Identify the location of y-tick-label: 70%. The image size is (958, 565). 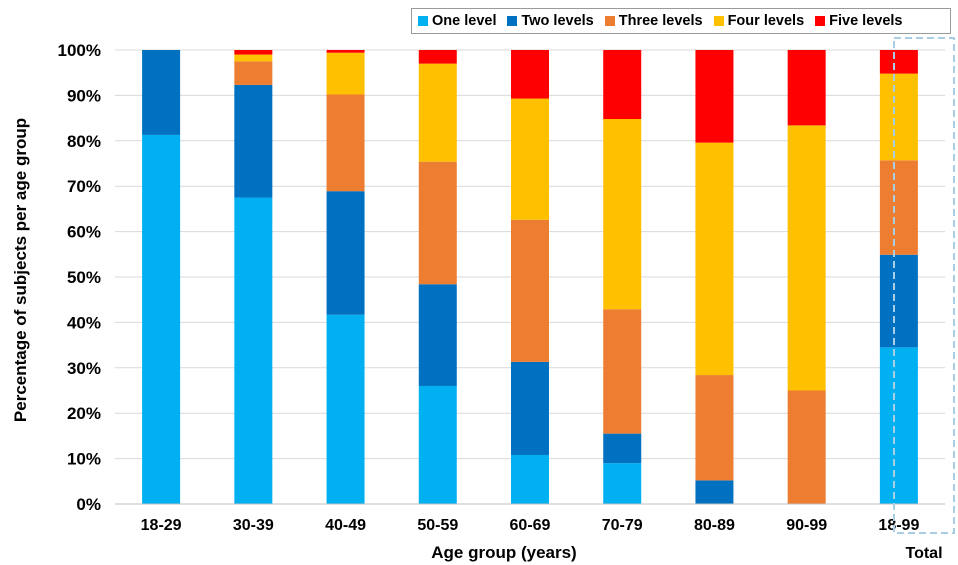
(84, 186).